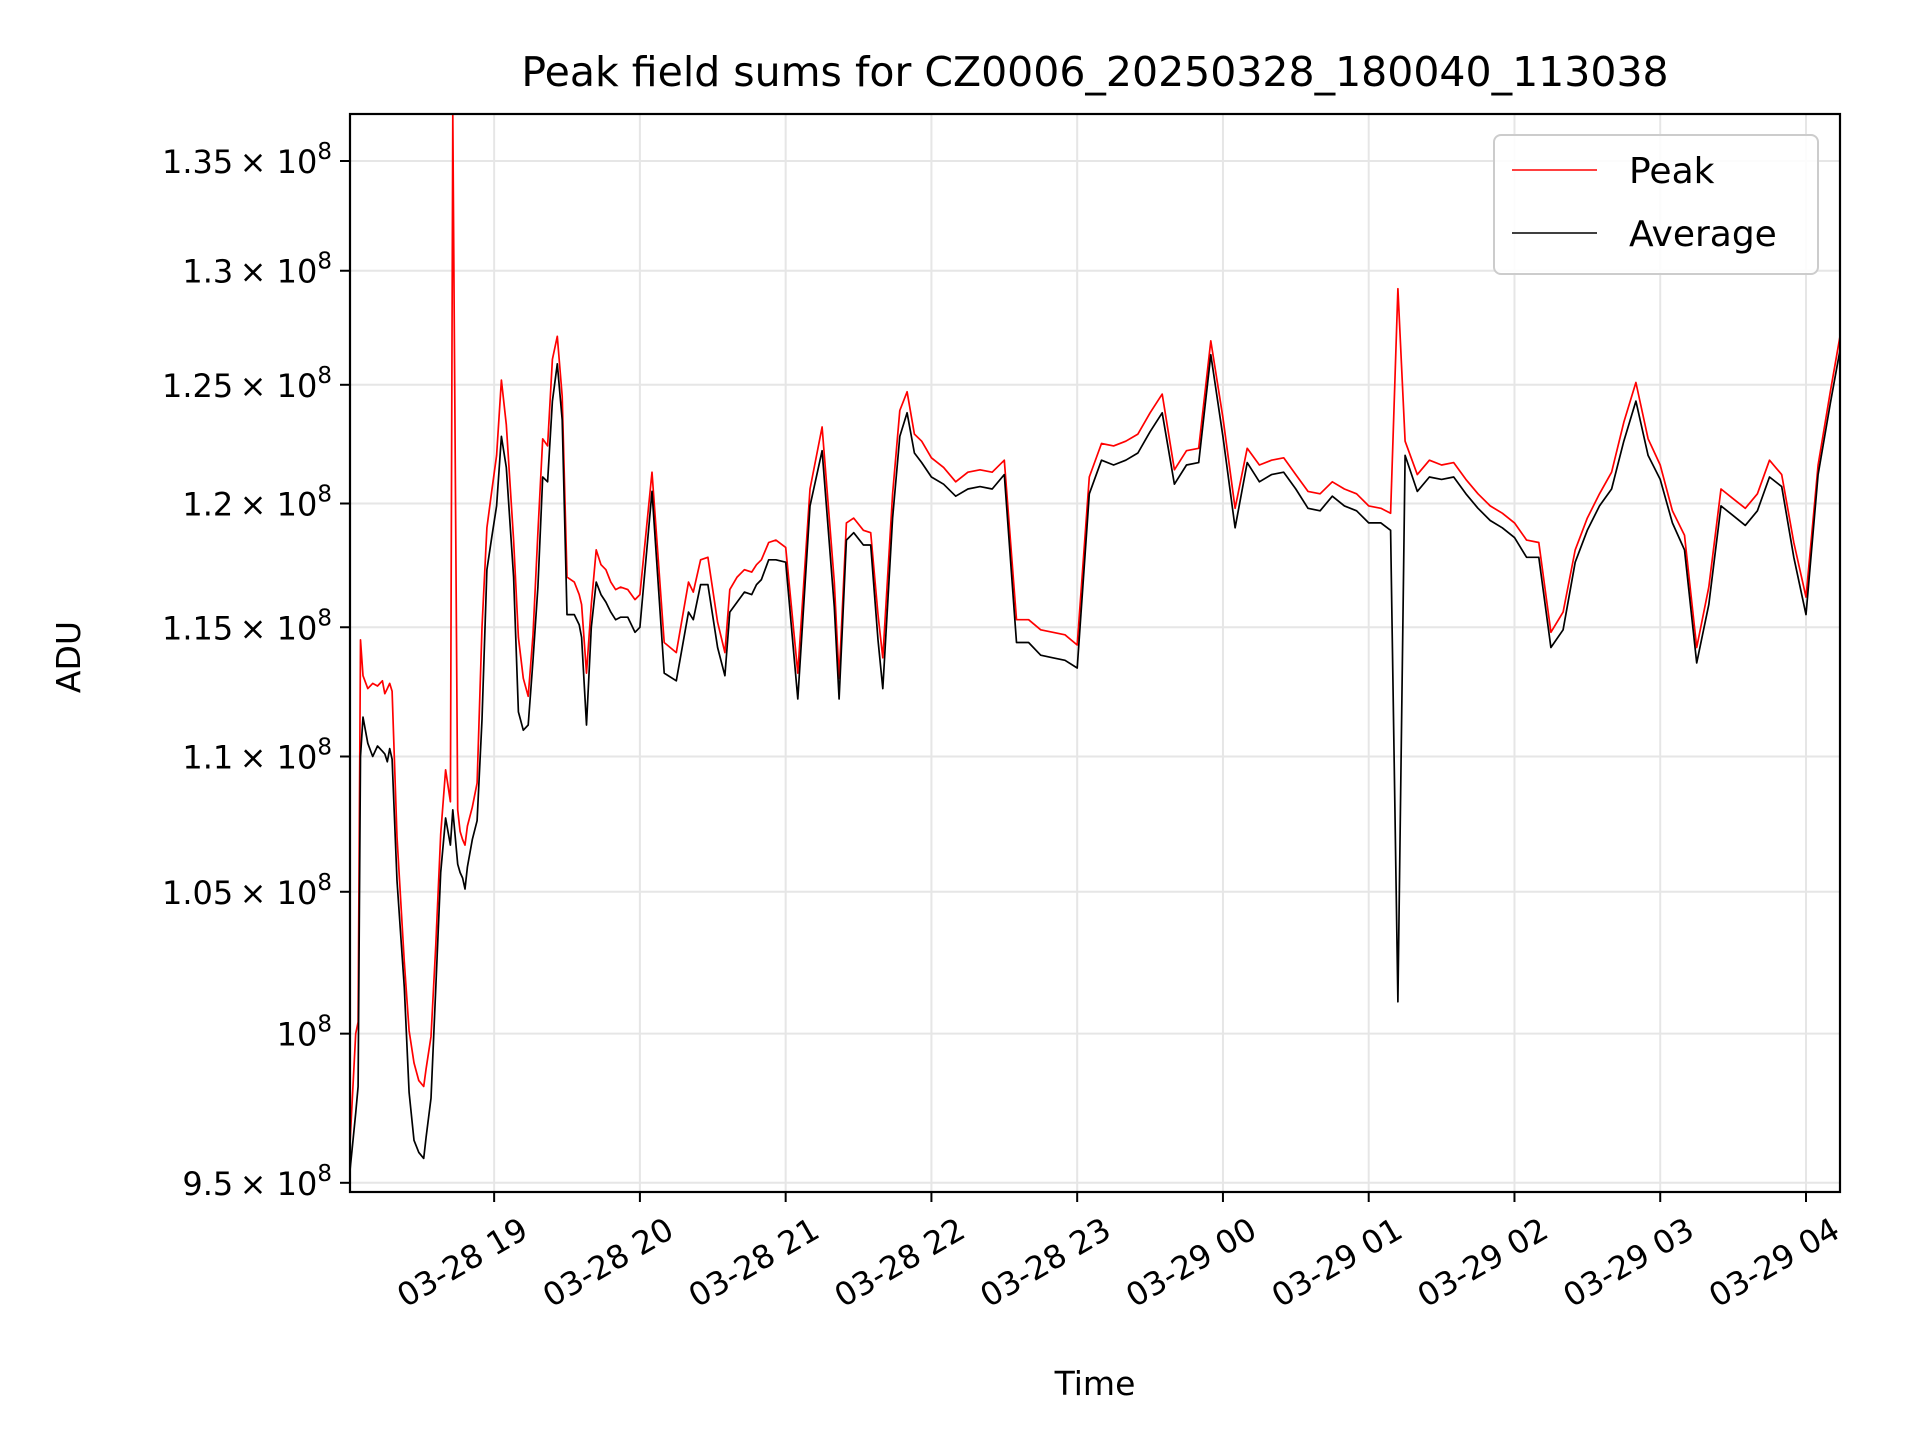 The width and height of the screenshot is (1920, 1440). I want to click on y-tick-label: 1.15 × 108, so click(247, 626).